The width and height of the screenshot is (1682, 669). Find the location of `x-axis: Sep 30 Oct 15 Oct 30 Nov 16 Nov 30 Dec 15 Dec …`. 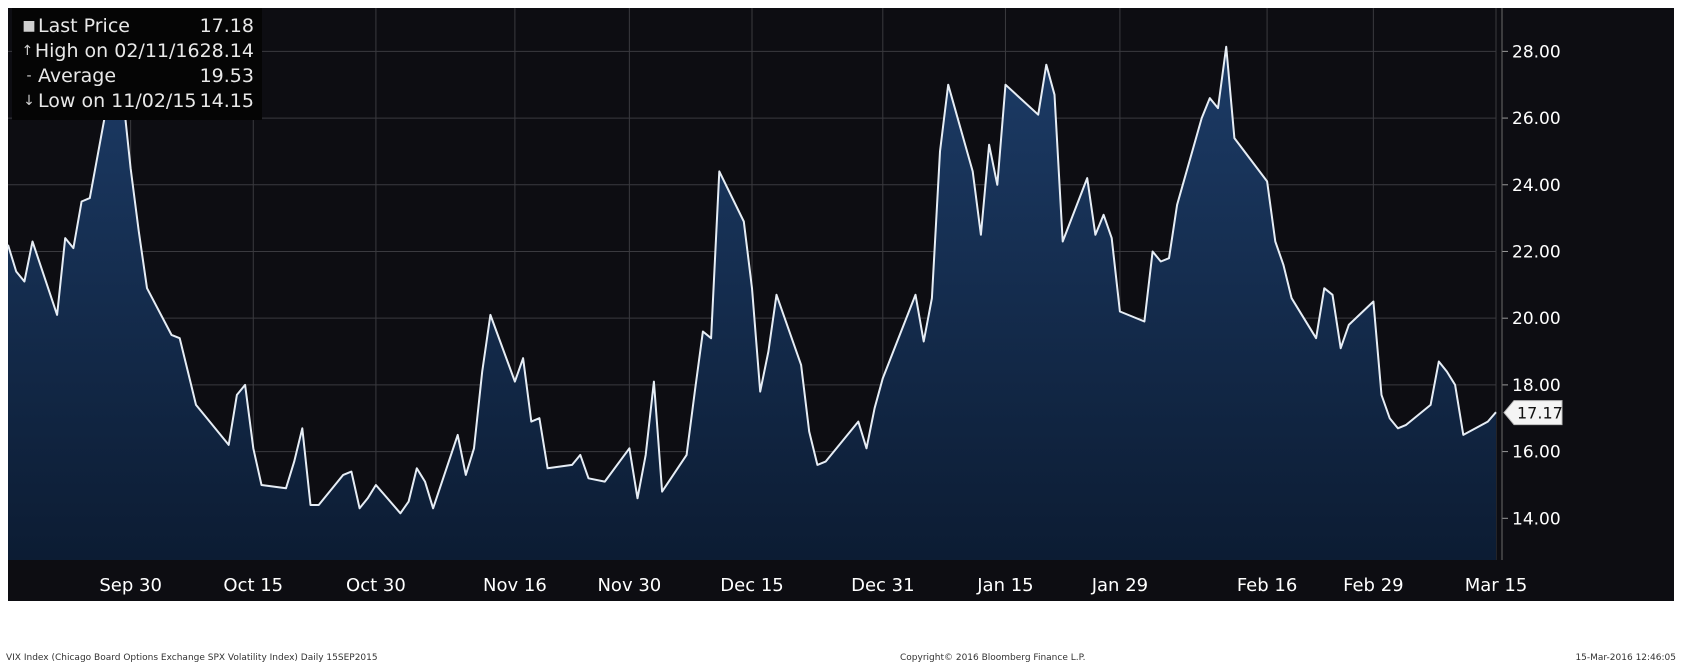

x-axis: Sep 30 Oct 15 Oct 30 Nov 16 Nov 30 Dec 15 Dec … is located at coordinates (813, 597).